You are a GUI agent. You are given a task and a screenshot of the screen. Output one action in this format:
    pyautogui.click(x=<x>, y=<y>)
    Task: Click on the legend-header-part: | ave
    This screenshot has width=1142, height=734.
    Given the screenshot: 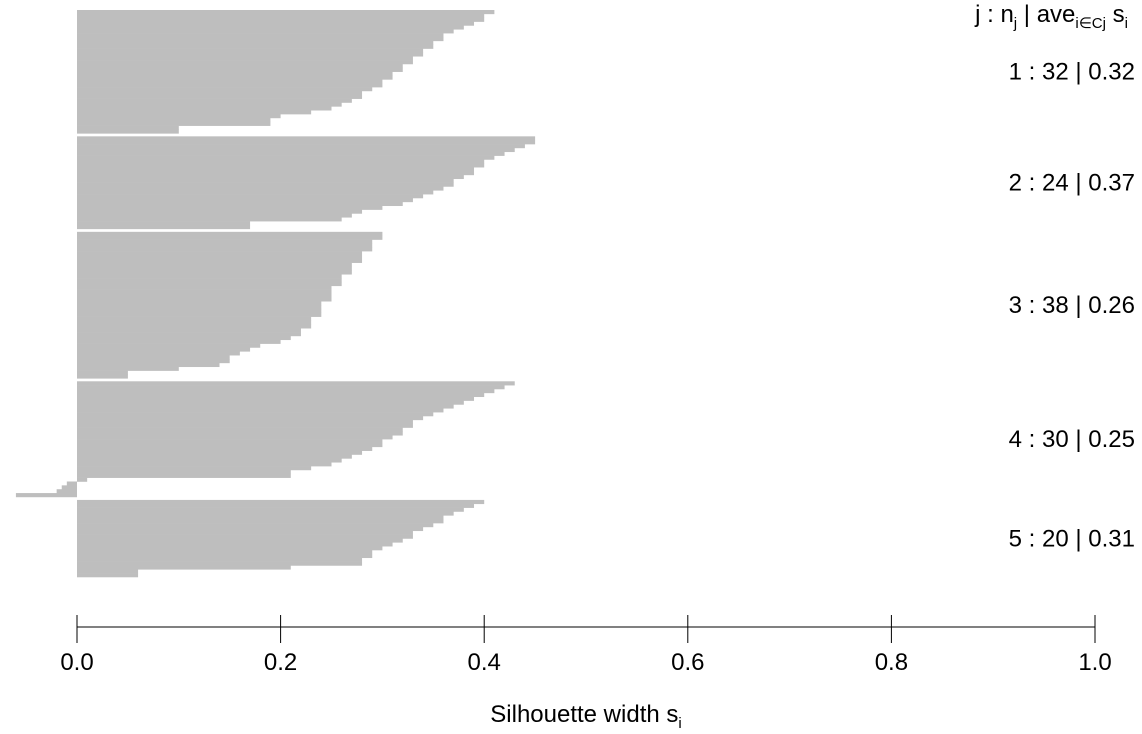 What is the action you would take?
    pyautogui.click(x=1046, y=14)
    